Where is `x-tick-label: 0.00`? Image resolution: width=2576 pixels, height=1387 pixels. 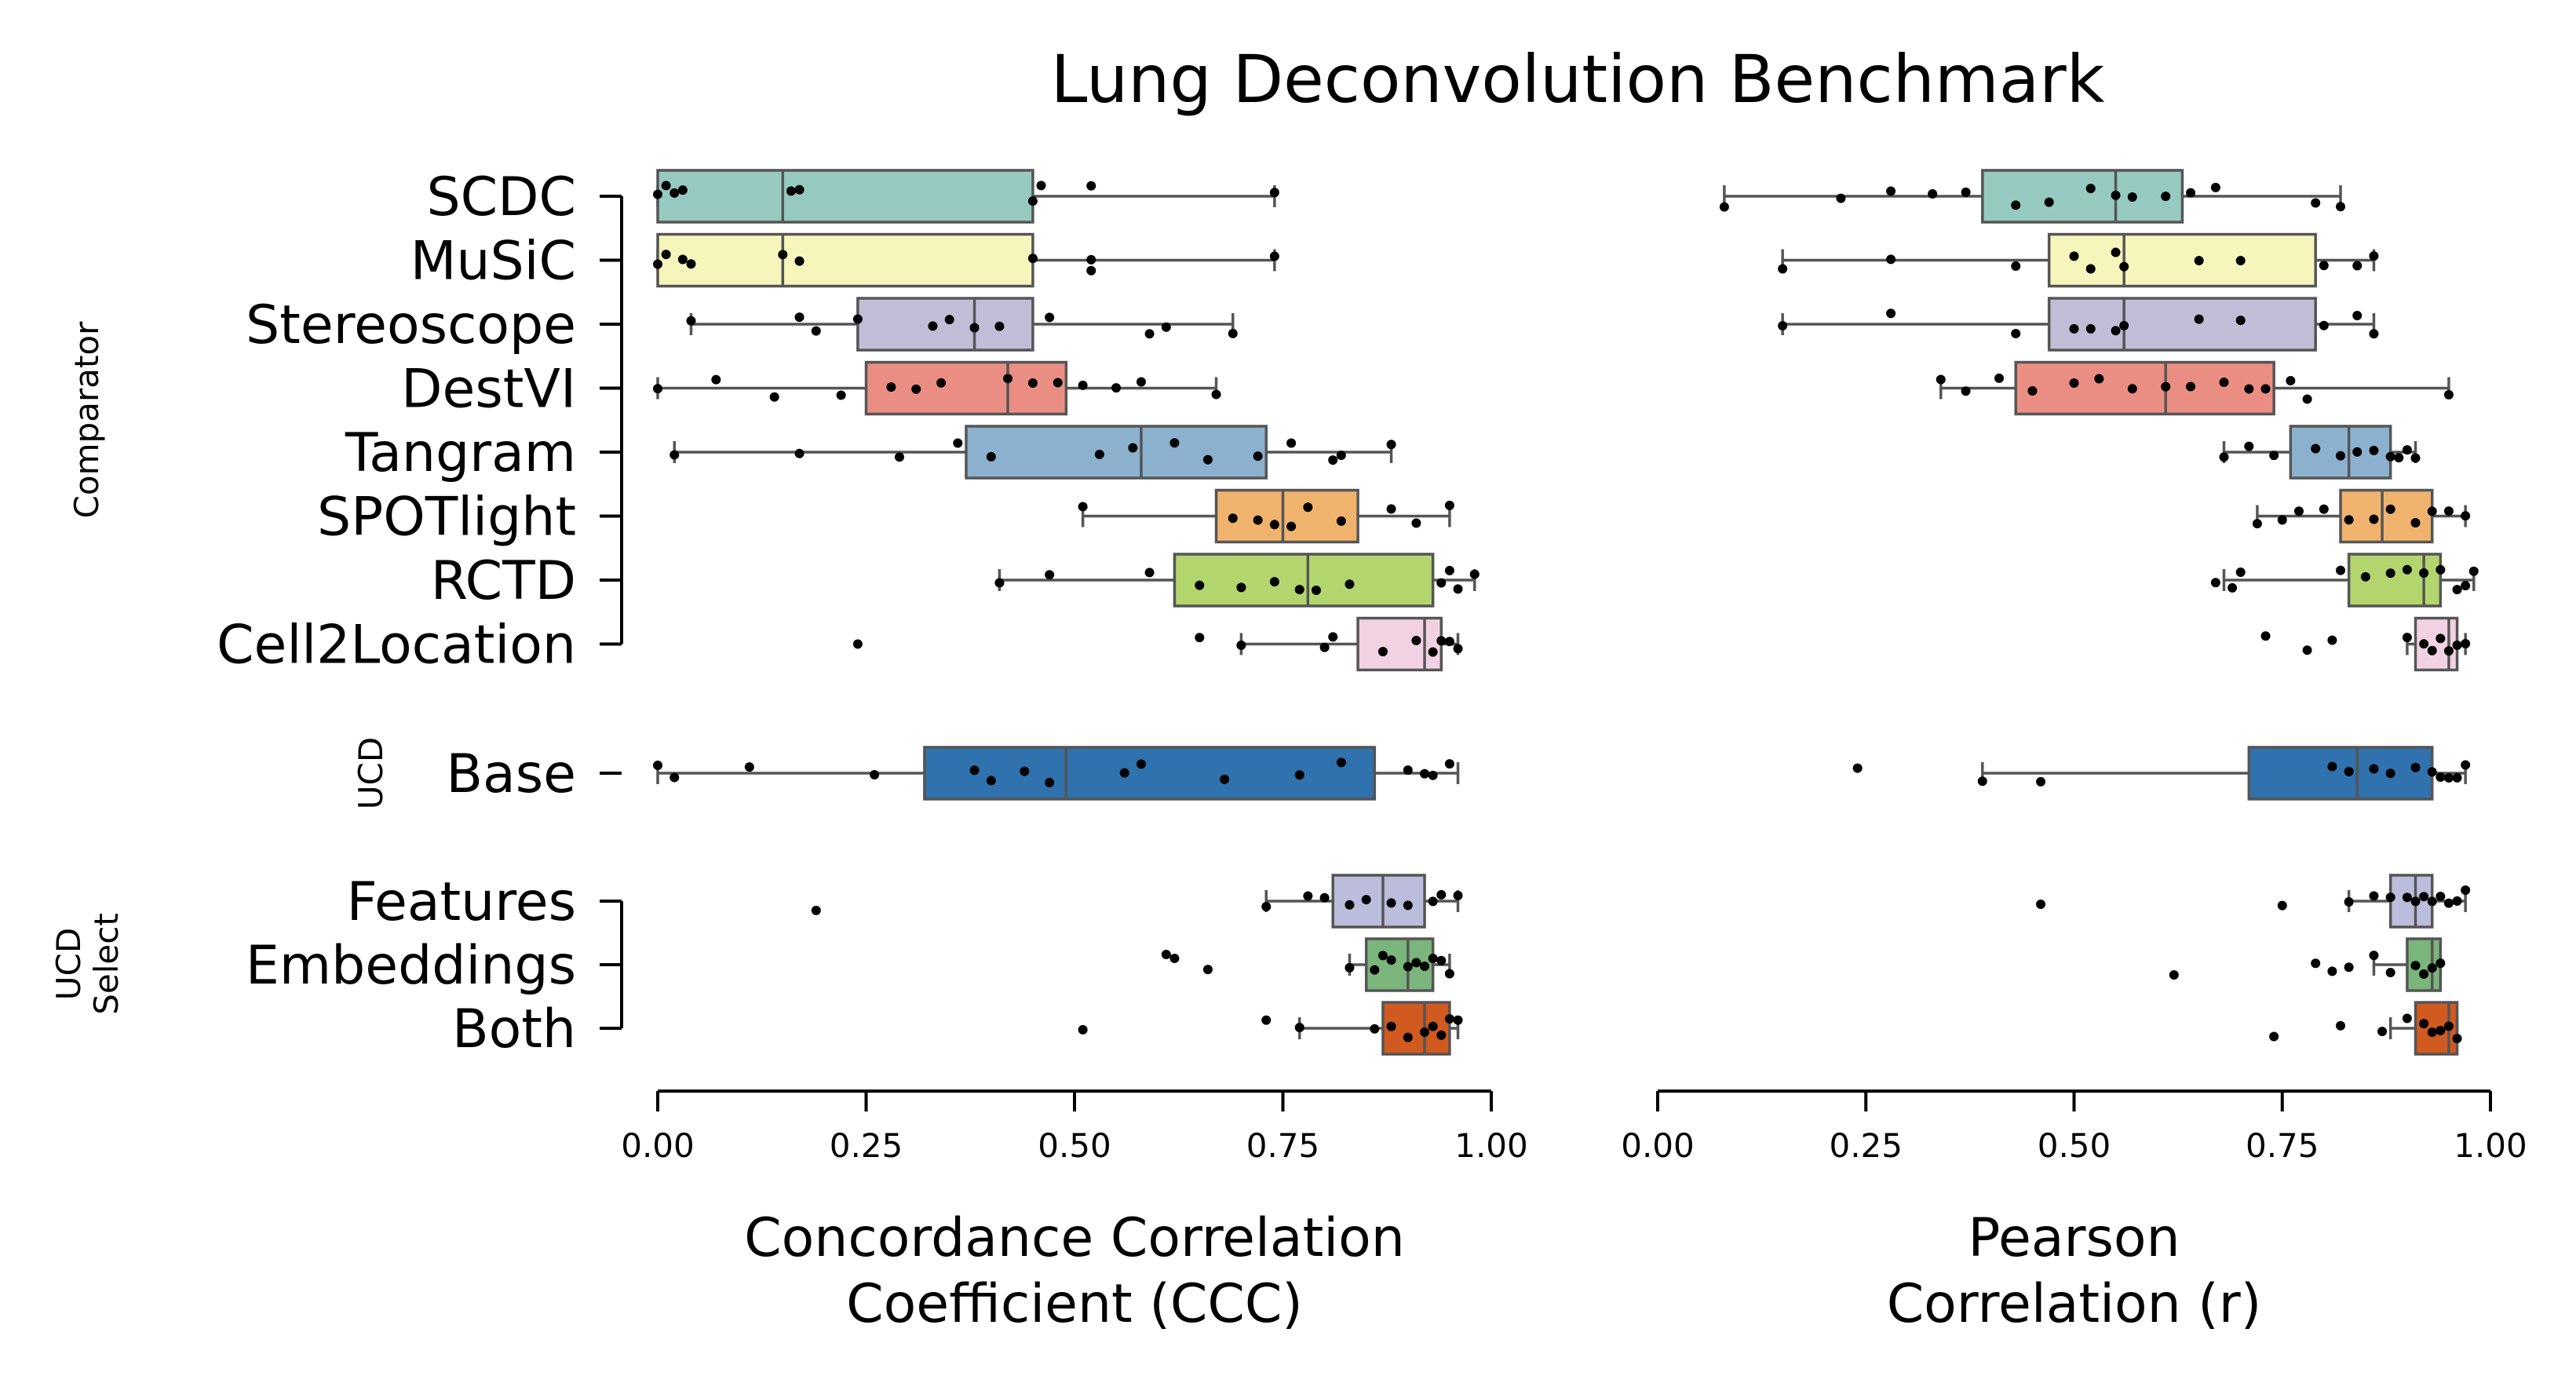 x-tick-label: 0.00 is located at coordinates (1658, 1145).